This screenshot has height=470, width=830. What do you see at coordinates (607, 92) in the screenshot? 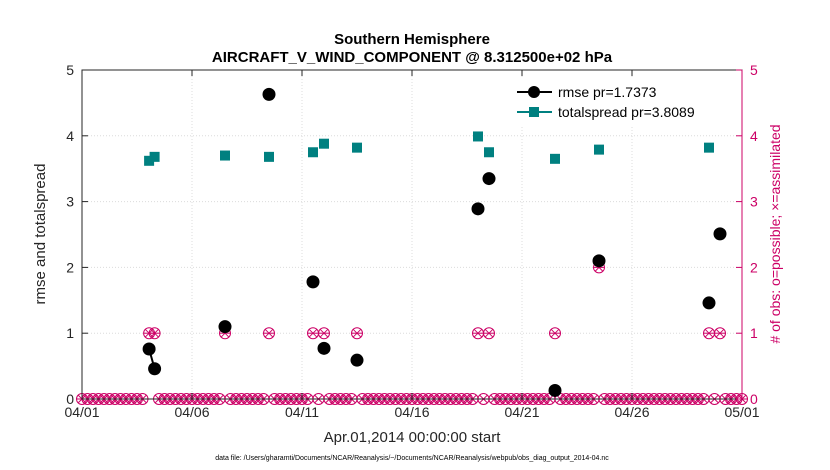
I see `legend-rmse-label: rmse pr=1.7373` at bounding box center [607, 92].